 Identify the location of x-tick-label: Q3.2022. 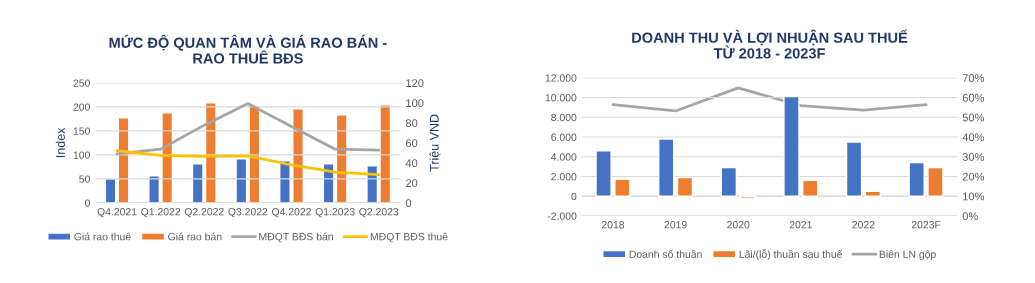
(248, 213).